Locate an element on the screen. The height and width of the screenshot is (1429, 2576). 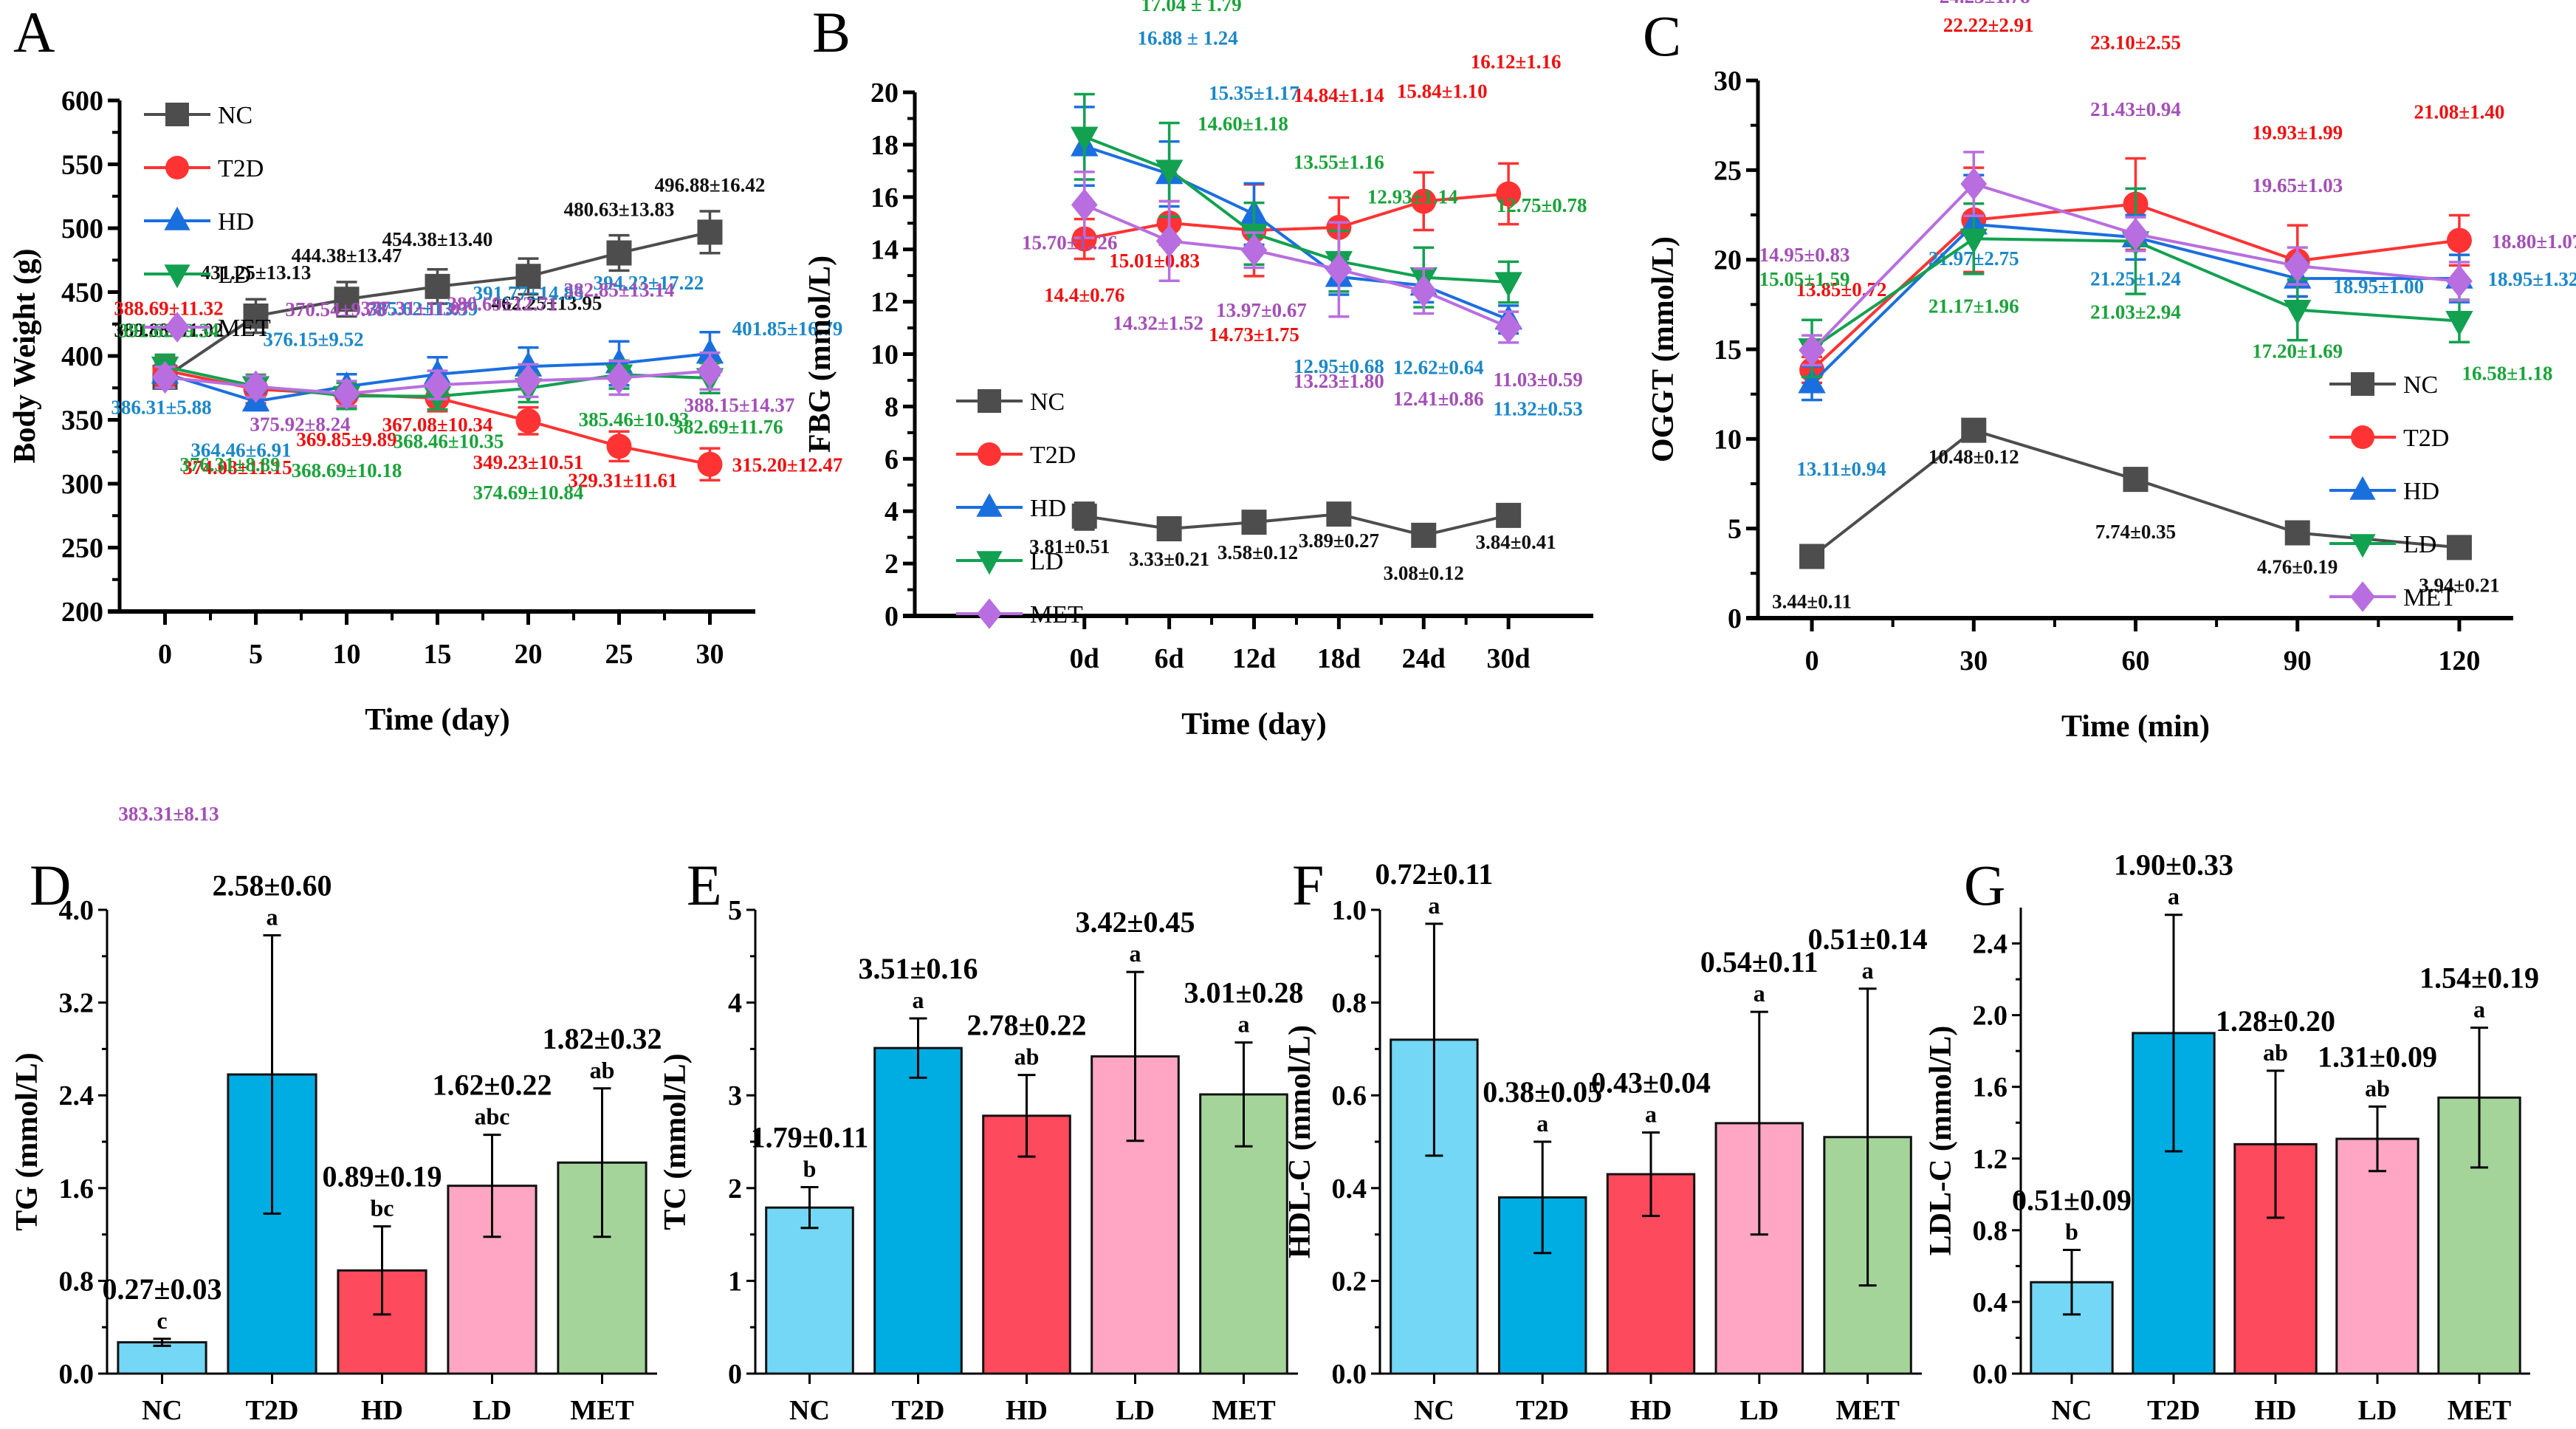
y-tick-label: 0 is located at coordinates (1735, 618).